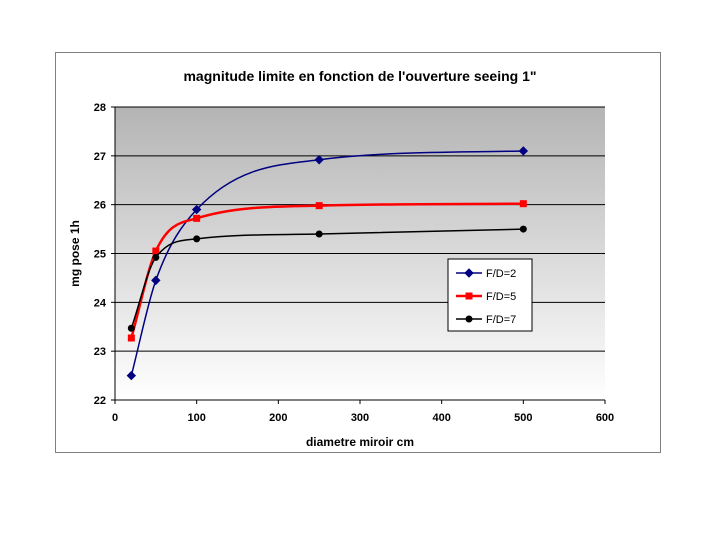 This screenshot has width=720, height=540. I want to click on x-tick-label: 500, so click(523, 418).